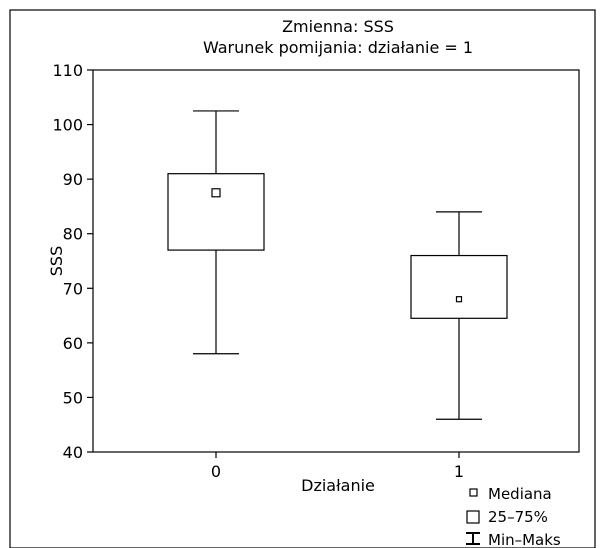 Image resolution: width=605 pixels, height=548 pixels. I want to click on y-tick-label: 70, so click(73, 288).